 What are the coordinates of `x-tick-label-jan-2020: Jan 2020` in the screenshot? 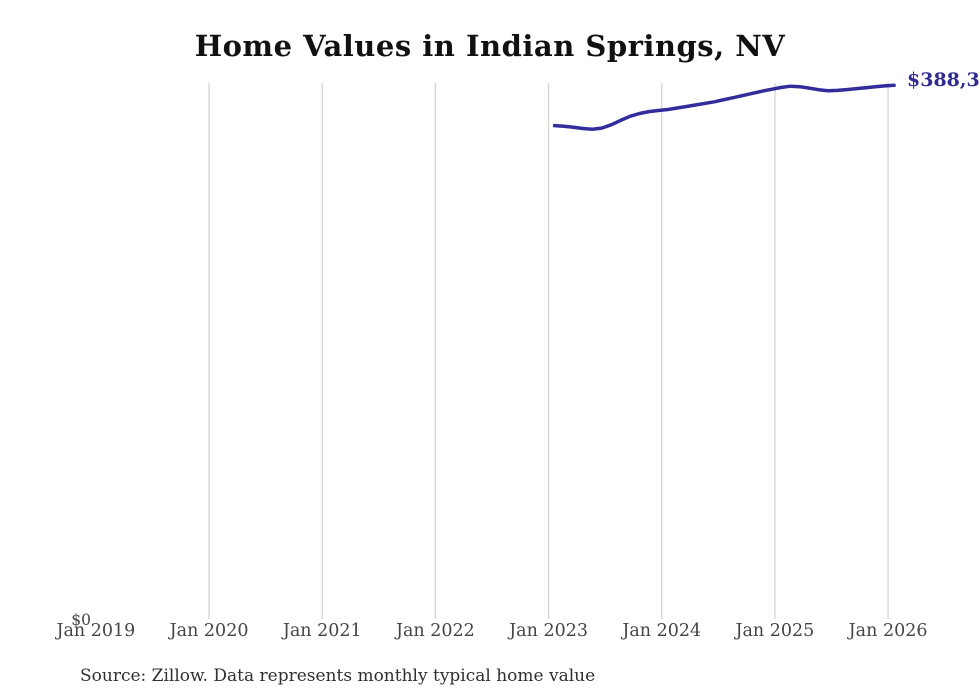 It's located at (209, 631).